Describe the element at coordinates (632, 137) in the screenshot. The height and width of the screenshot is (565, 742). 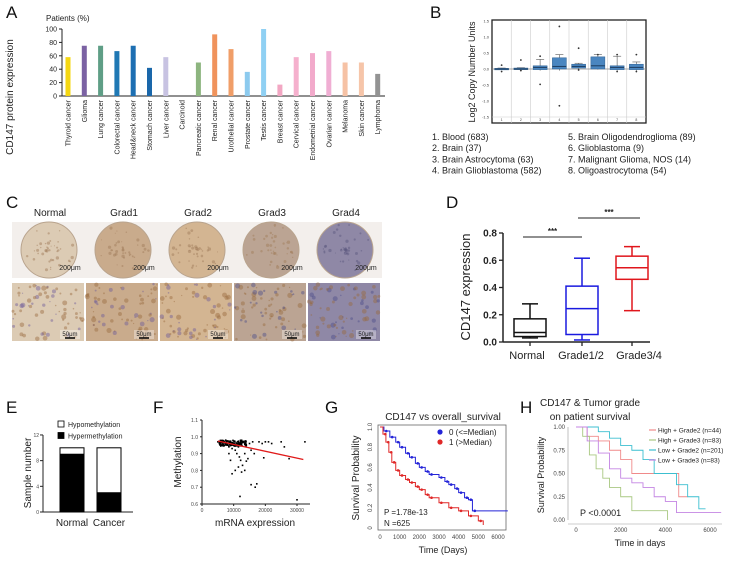
I see `legend-item: 5. Brain Oligodendroglioma (89)` at that location.